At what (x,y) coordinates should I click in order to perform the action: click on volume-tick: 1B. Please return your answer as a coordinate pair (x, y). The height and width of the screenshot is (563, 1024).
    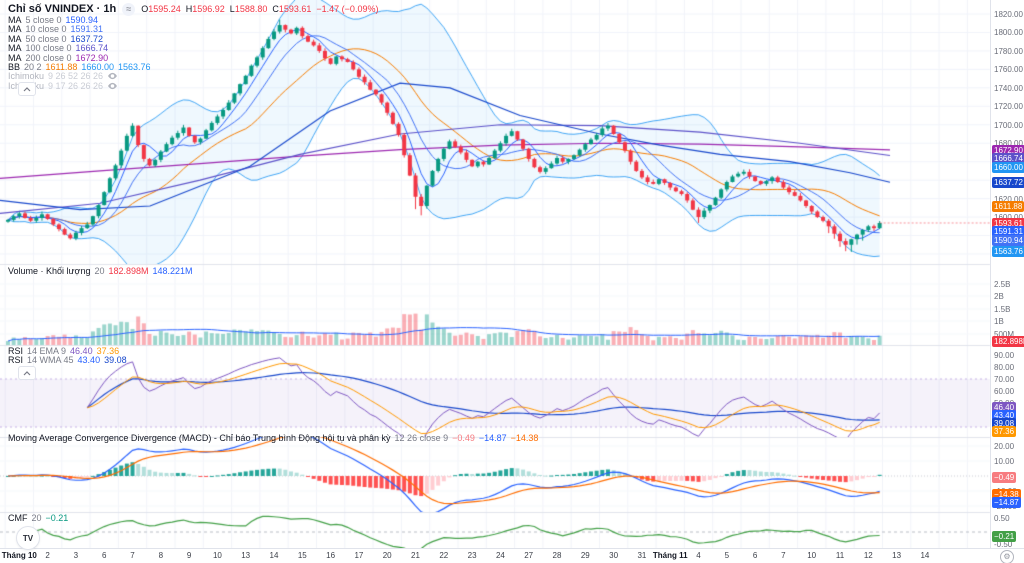
    Looking at the image, I should click on (999, 321).